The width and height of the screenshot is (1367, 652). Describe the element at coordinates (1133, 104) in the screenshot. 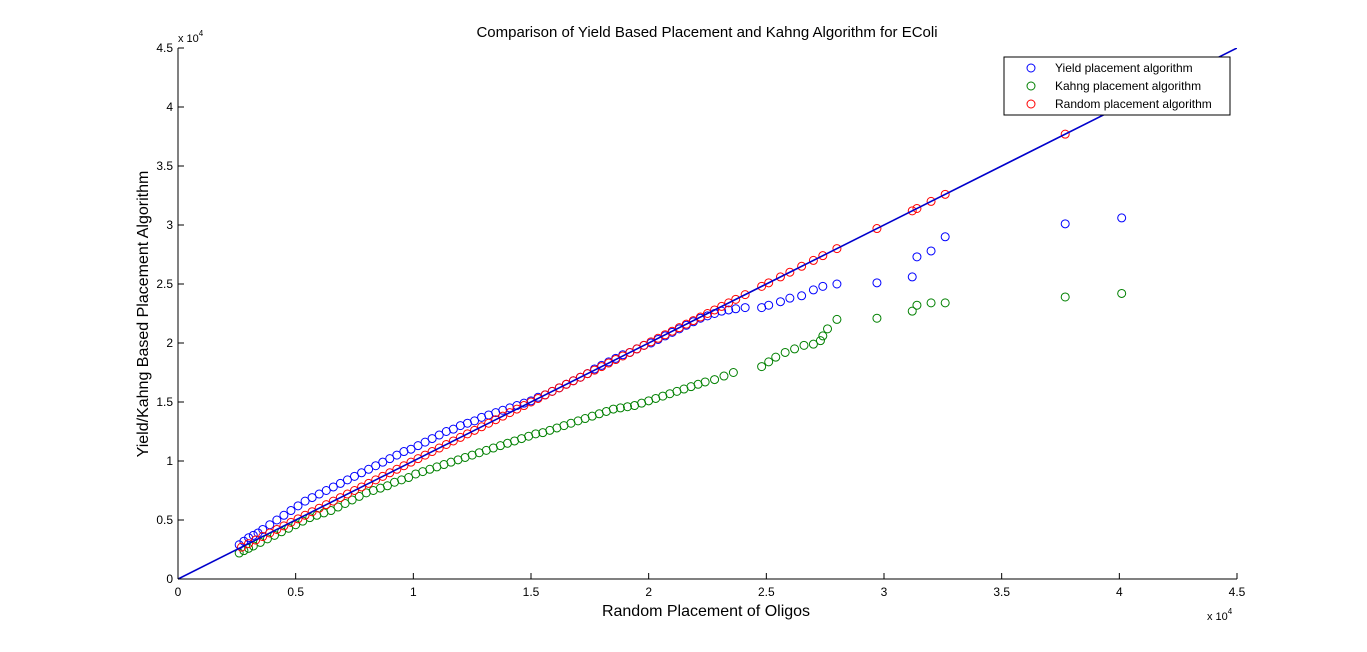

I see `legend-label-random: Random placement algorithm` at that location.